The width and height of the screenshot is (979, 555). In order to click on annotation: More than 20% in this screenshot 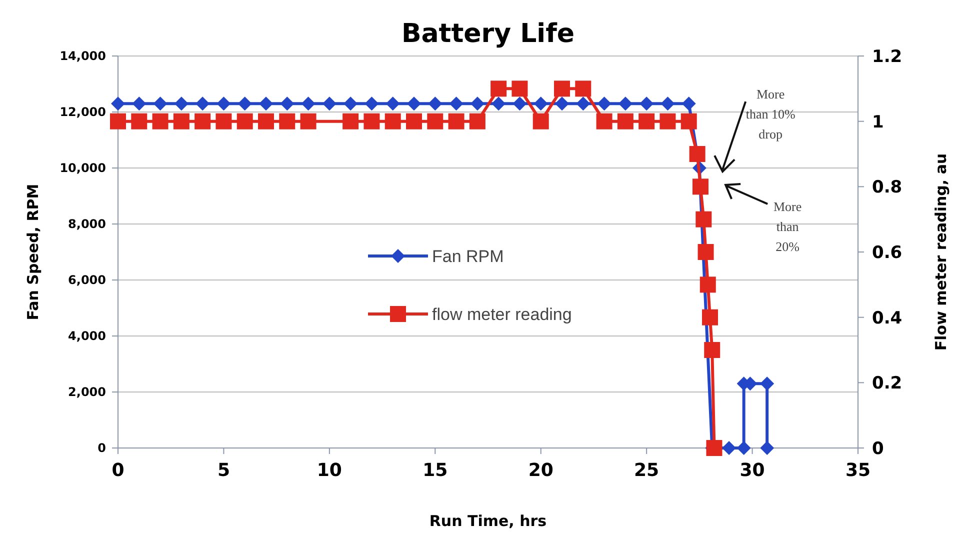, I will do `click(787, 226)`.